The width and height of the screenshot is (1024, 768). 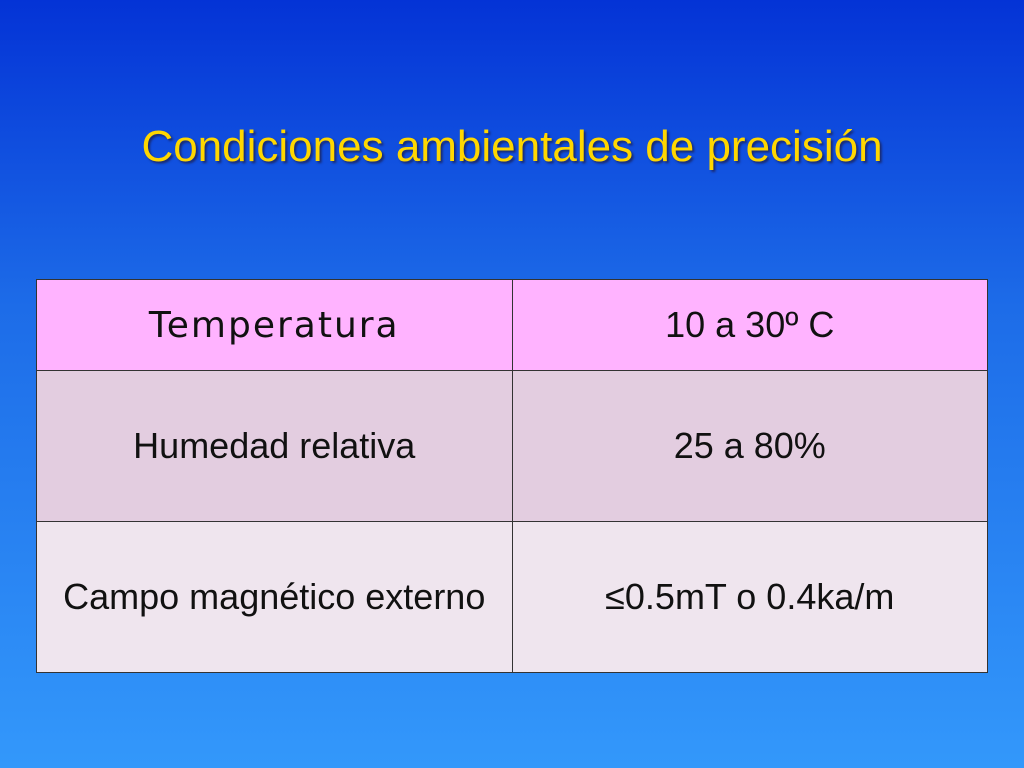 I want to click on table-cell: 25 a 80%, so click(x=749, y=446).